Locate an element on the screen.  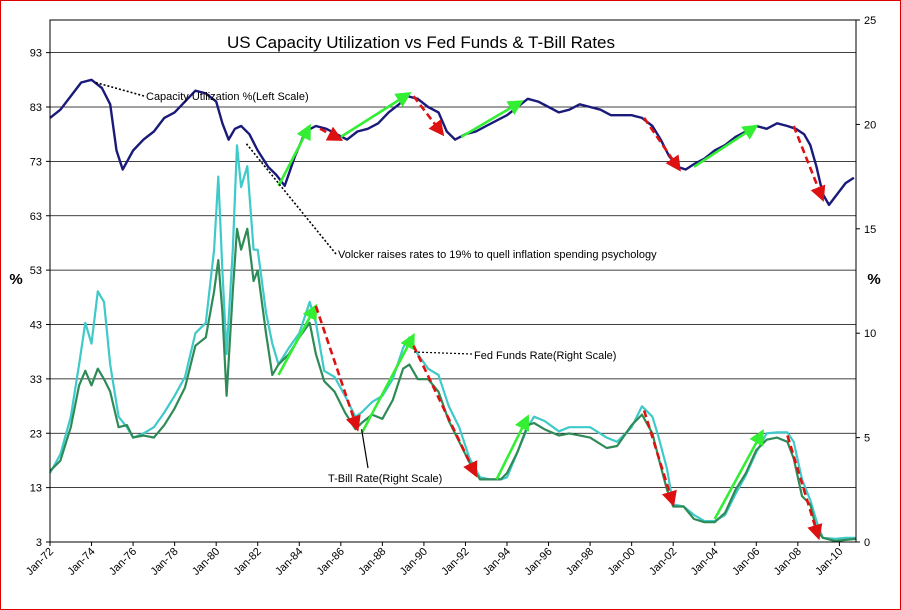
right-tick-label: 15 is located at coordinates (870, 230).